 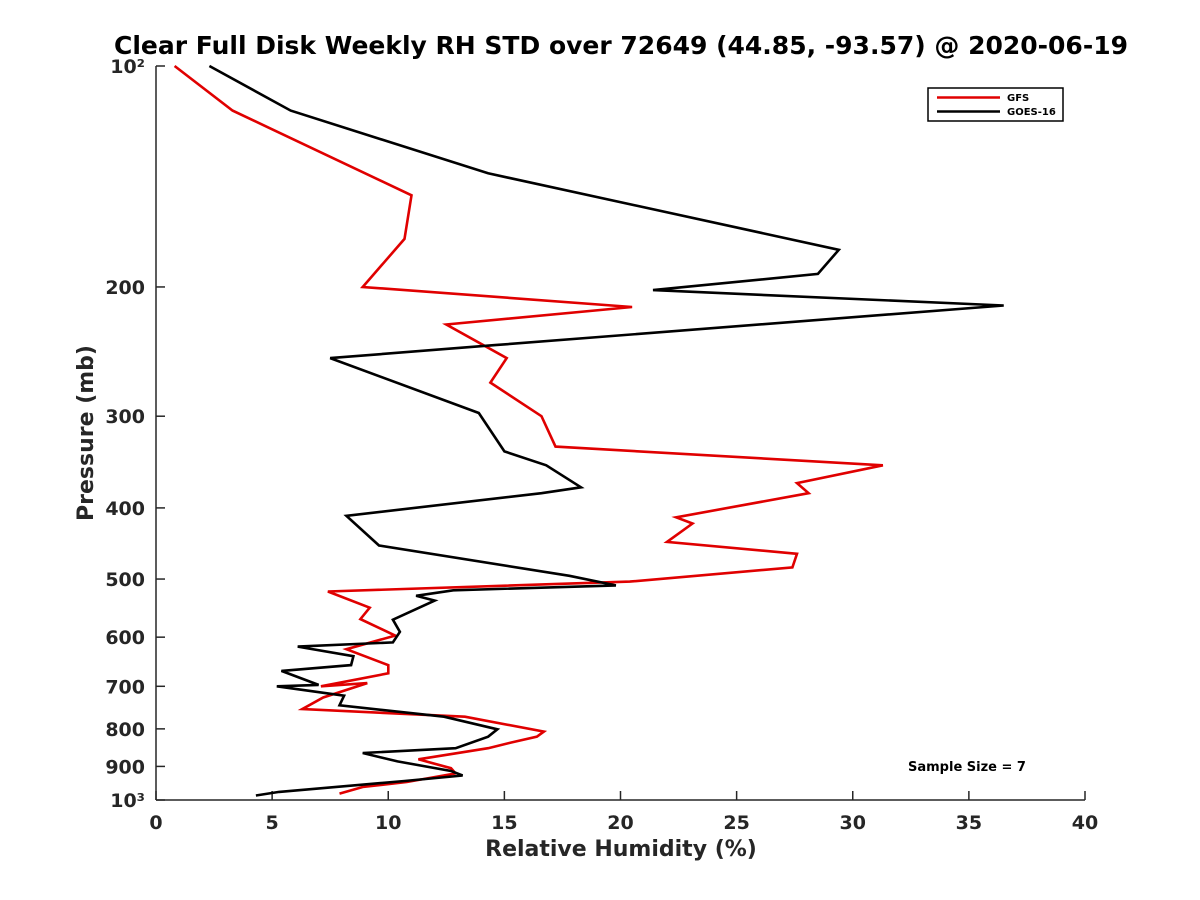 I want to click on x-tick-label: 5, so click(x=272, y=823).